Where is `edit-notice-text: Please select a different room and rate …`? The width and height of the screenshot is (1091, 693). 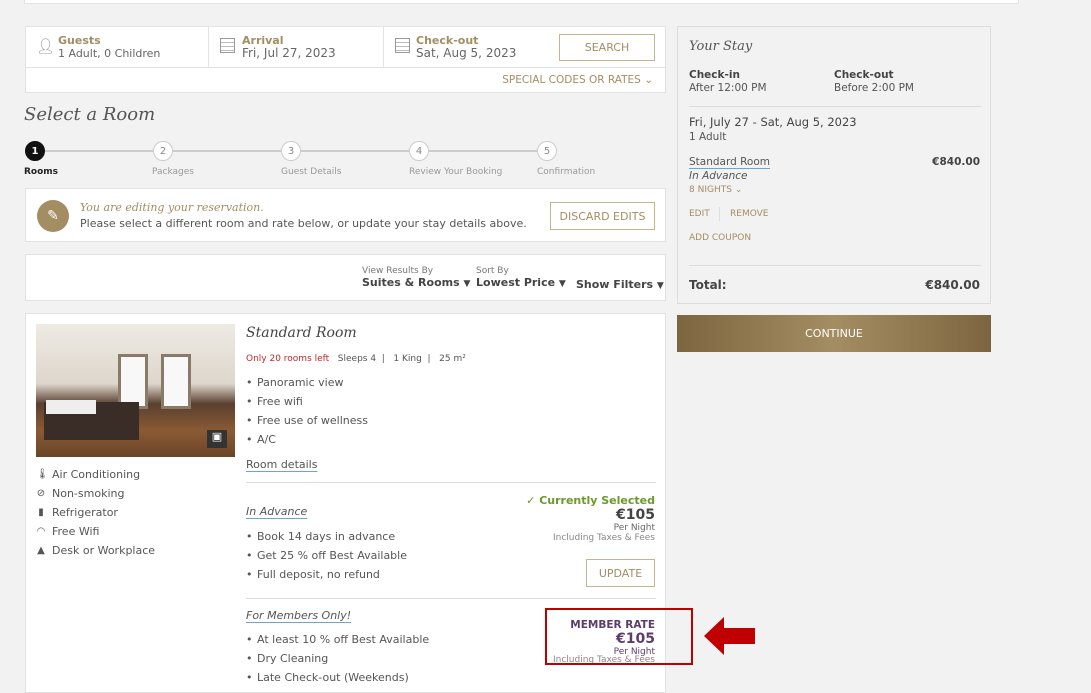 edit-notice-text: Please select a different room and rate … is located at coordinates (303, 223).